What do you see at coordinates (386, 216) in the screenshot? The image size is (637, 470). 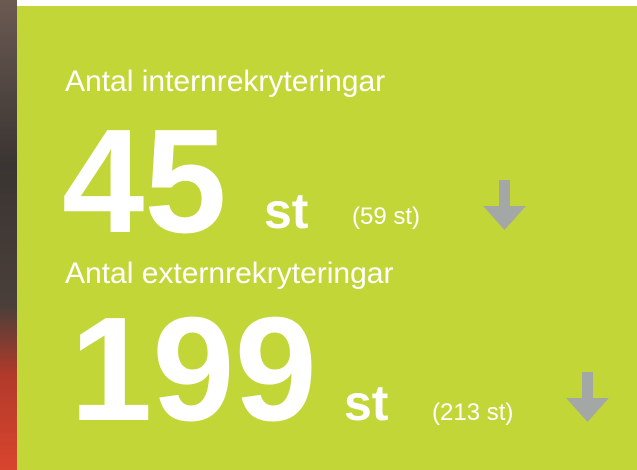 I see `stat-previous: (59 st)` at bounding box center [386, 216].